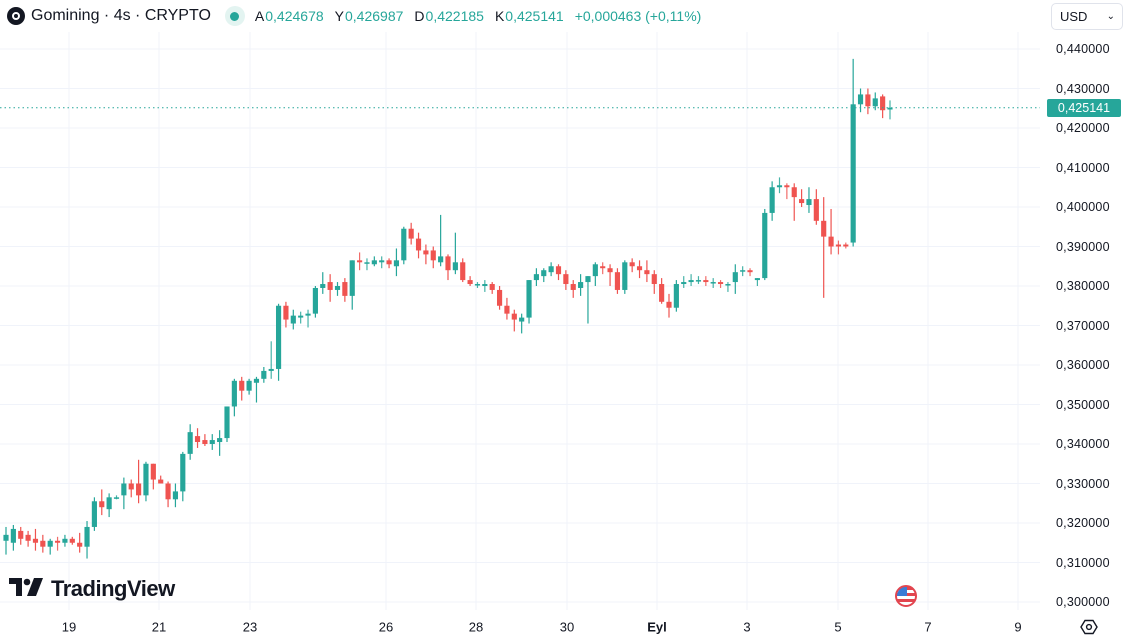  I want to click on symbol-title: Gomining · 4s · CRYPTO, so click(121, 15).